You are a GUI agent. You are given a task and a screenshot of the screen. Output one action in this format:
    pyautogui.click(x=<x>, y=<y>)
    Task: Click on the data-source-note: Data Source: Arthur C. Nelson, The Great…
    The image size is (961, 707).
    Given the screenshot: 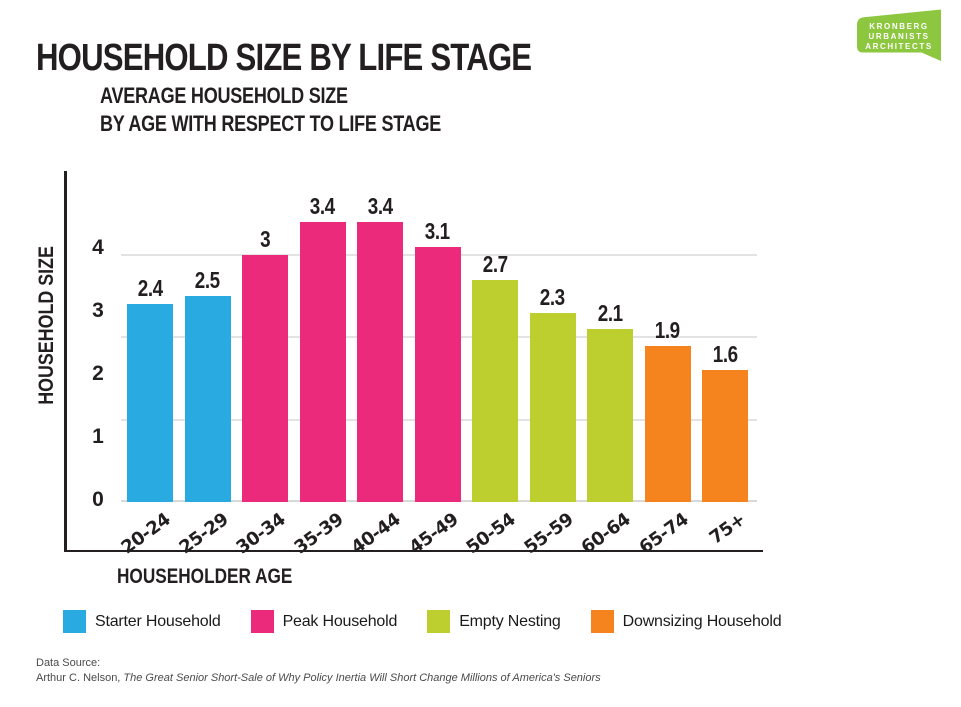 What is the action you would take?
    pyautogui.click(x=318, y=671)
    